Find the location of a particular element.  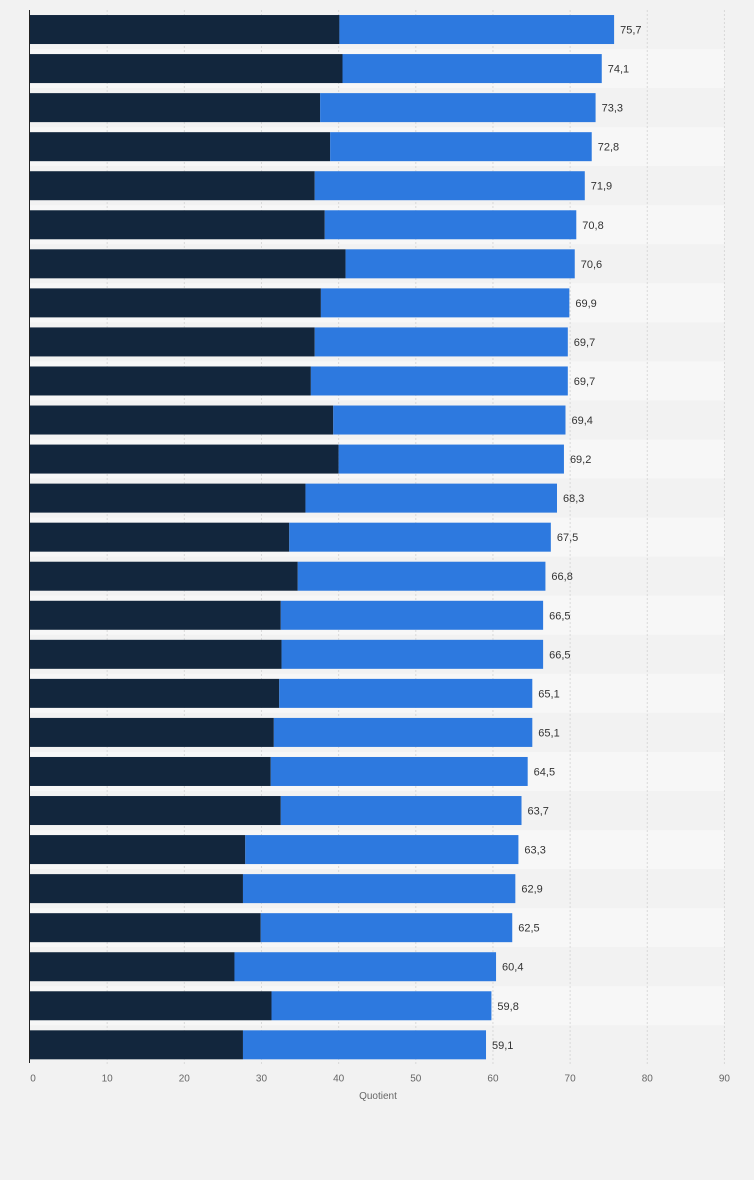

data-label: 75,7 is located at coordinates (630, 31).